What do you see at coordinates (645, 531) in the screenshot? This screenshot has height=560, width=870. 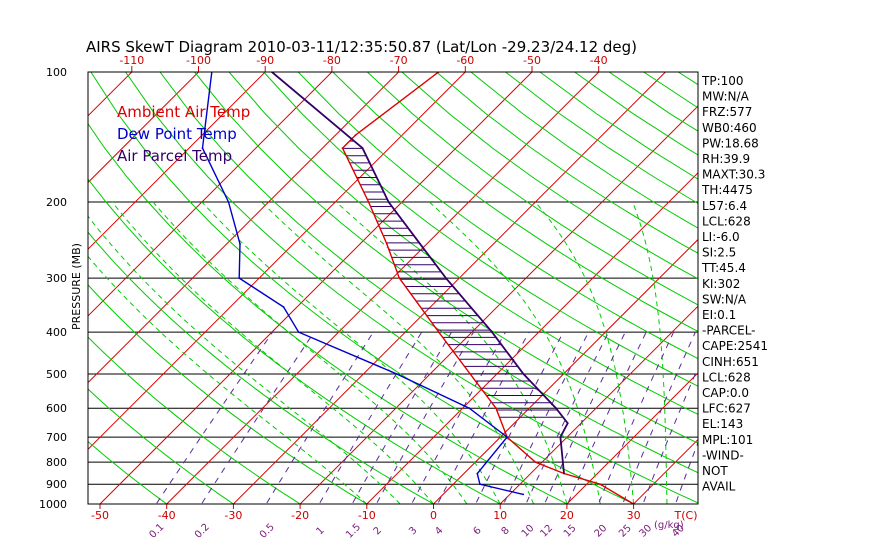 I see `mixing-ratio-tick-label: 30` at bounding box center [645, 531].